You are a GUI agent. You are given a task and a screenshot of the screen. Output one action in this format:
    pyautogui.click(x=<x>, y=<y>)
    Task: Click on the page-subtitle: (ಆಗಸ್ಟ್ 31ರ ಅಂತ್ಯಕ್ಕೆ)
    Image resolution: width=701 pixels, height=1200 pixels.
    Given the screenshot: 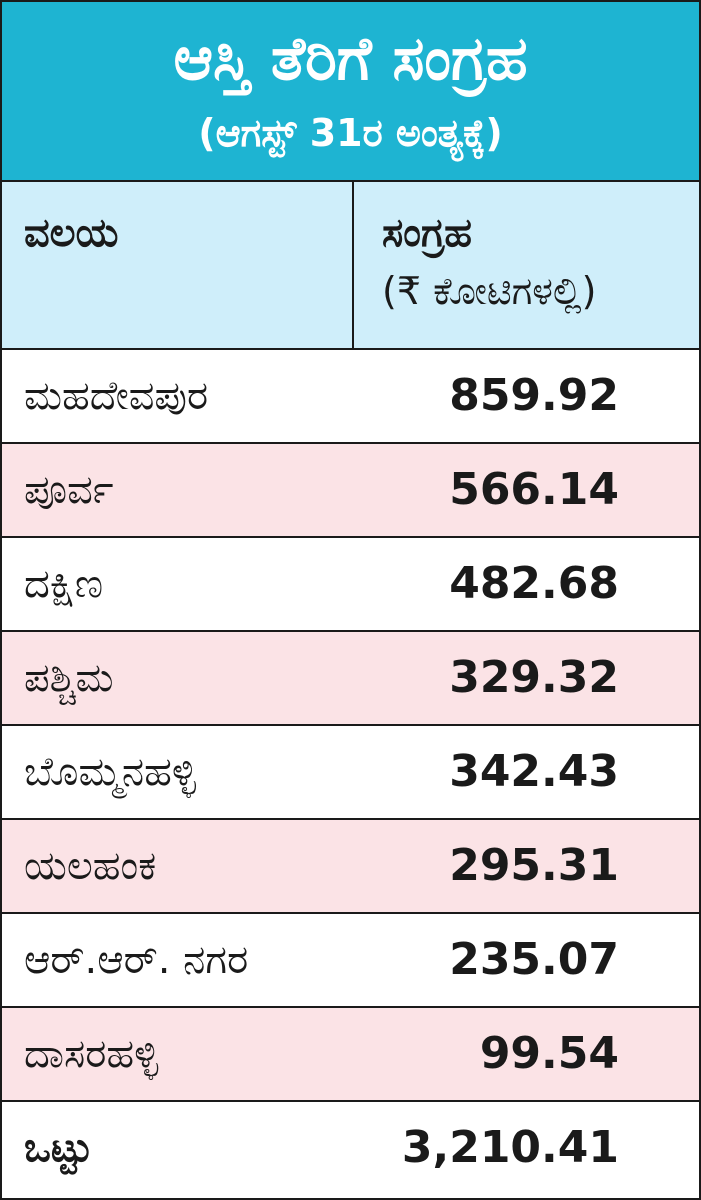 What is the action you would take?
    pyautogui.click(x=350, y=133)
    